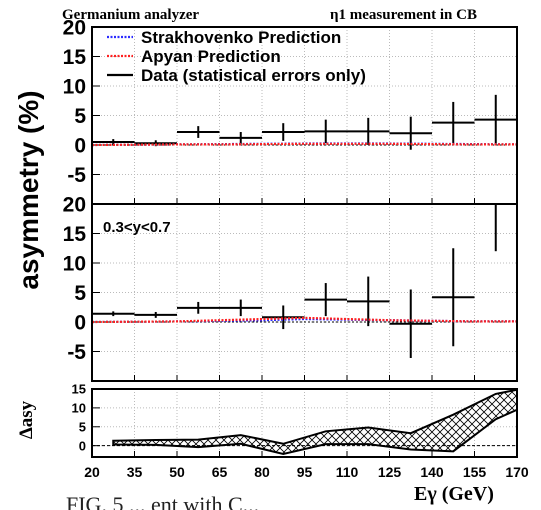 This screenshot has height=510, width=541. I want to click on x-tick-label: 125, so click(390, 472).